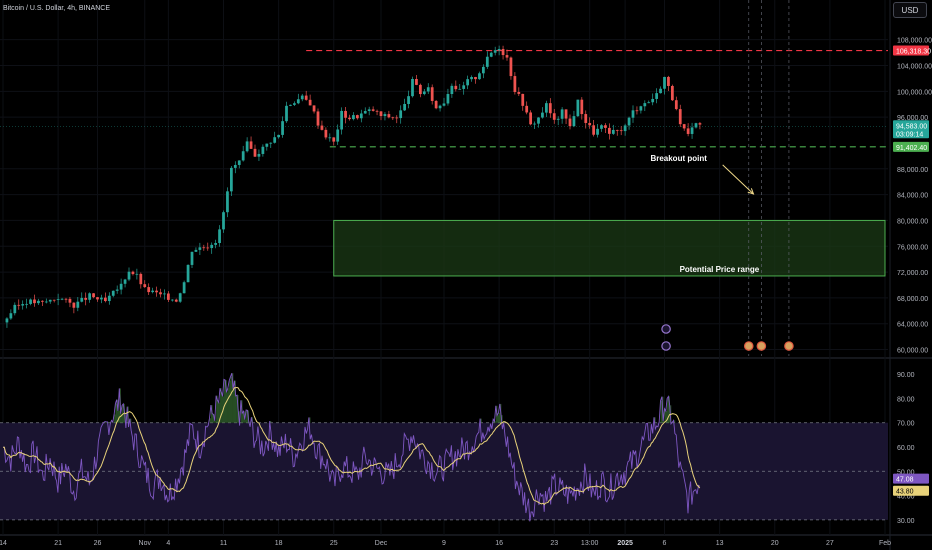  I want to click on rsi-value-badge-text: 47.08, so click(905, 480).